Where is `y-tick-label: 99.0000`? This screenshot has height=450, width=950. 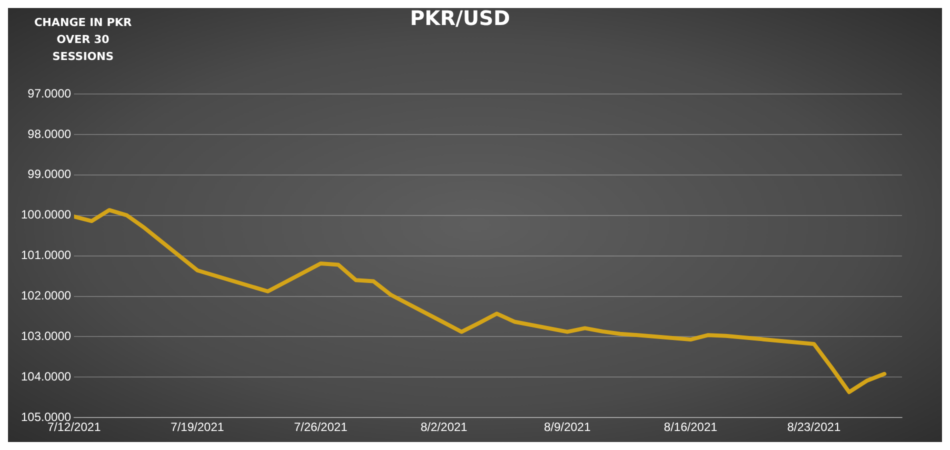 y-tick-label: 99.0000 is located at coordinates (50, 174).